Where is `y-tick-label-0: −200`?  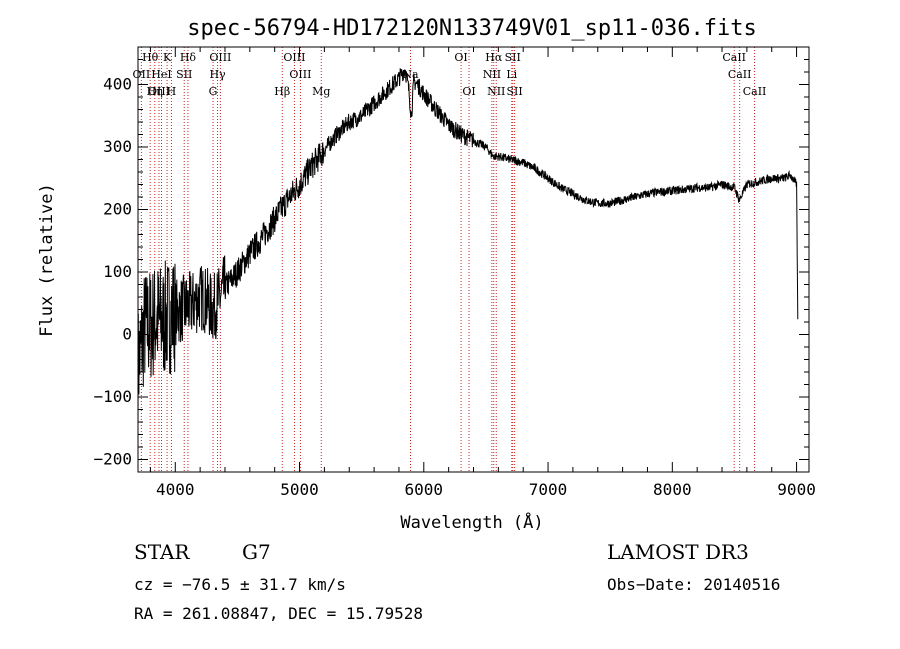
y-tick-label-0: −200 is located at coordinates (112, 459).